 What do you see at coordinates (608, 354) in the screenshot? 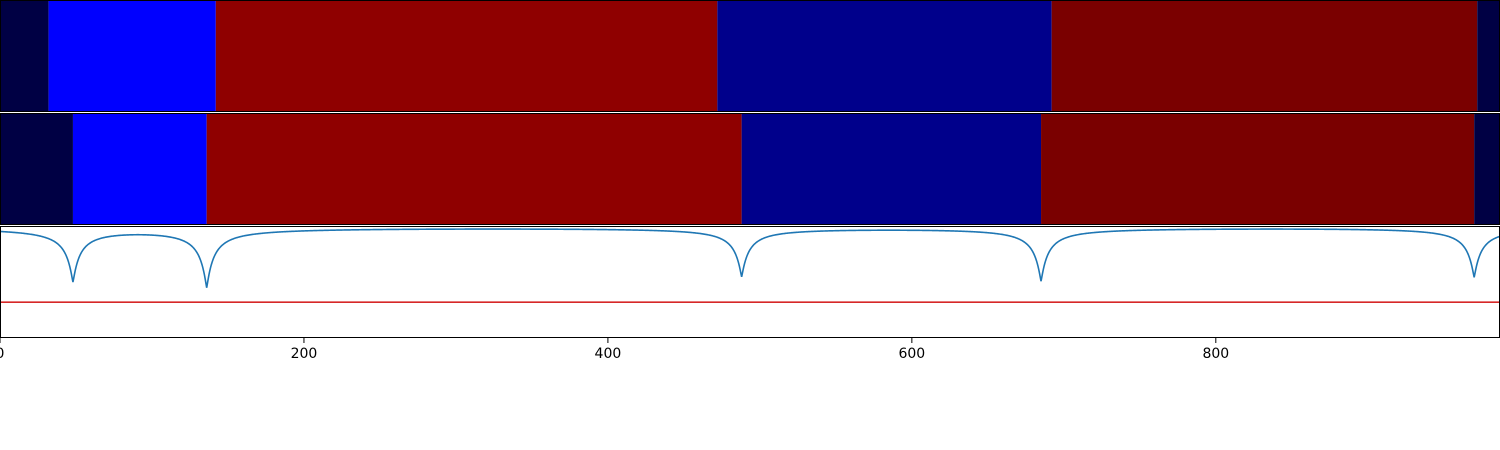
I see `x-tick-label-400: 400` at bounding box center [608, 354].